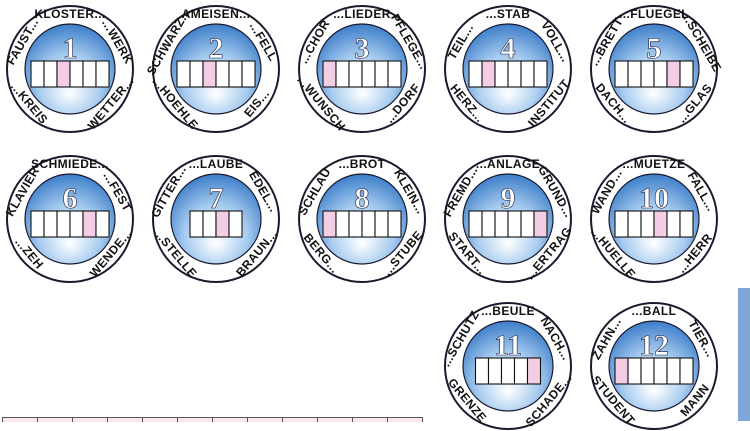 The width and height of the screenshot is (750, 431). I want to click on puzzle-number: 9, so click(508, 198).